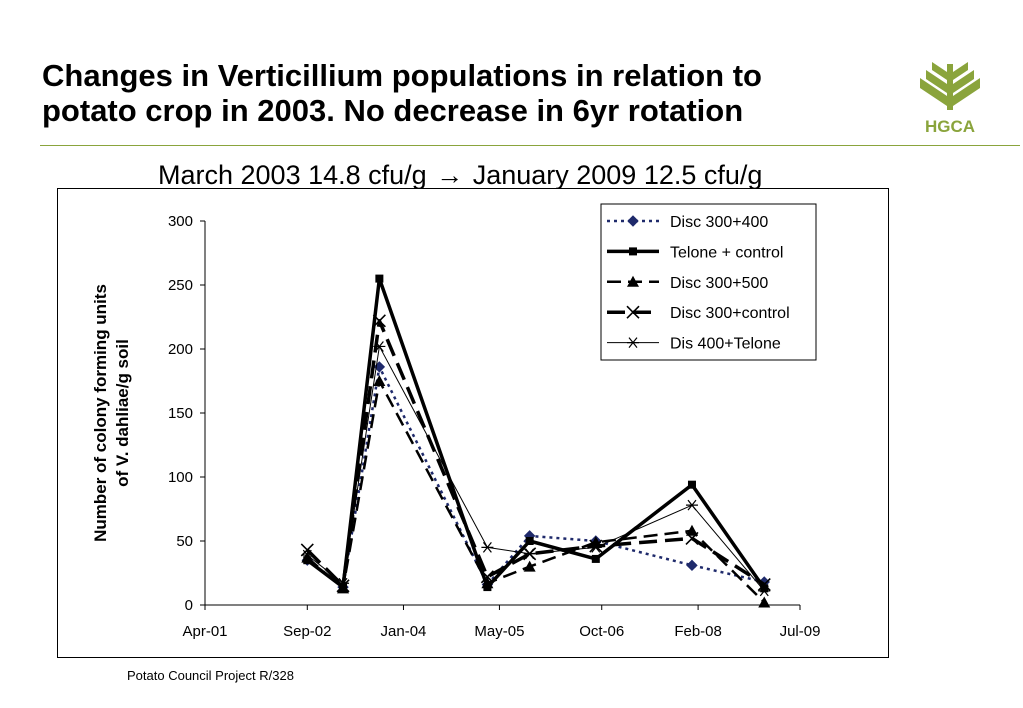  I want to click on y-axis-title-line-1: Number of colony forming units, so click(100, 413).